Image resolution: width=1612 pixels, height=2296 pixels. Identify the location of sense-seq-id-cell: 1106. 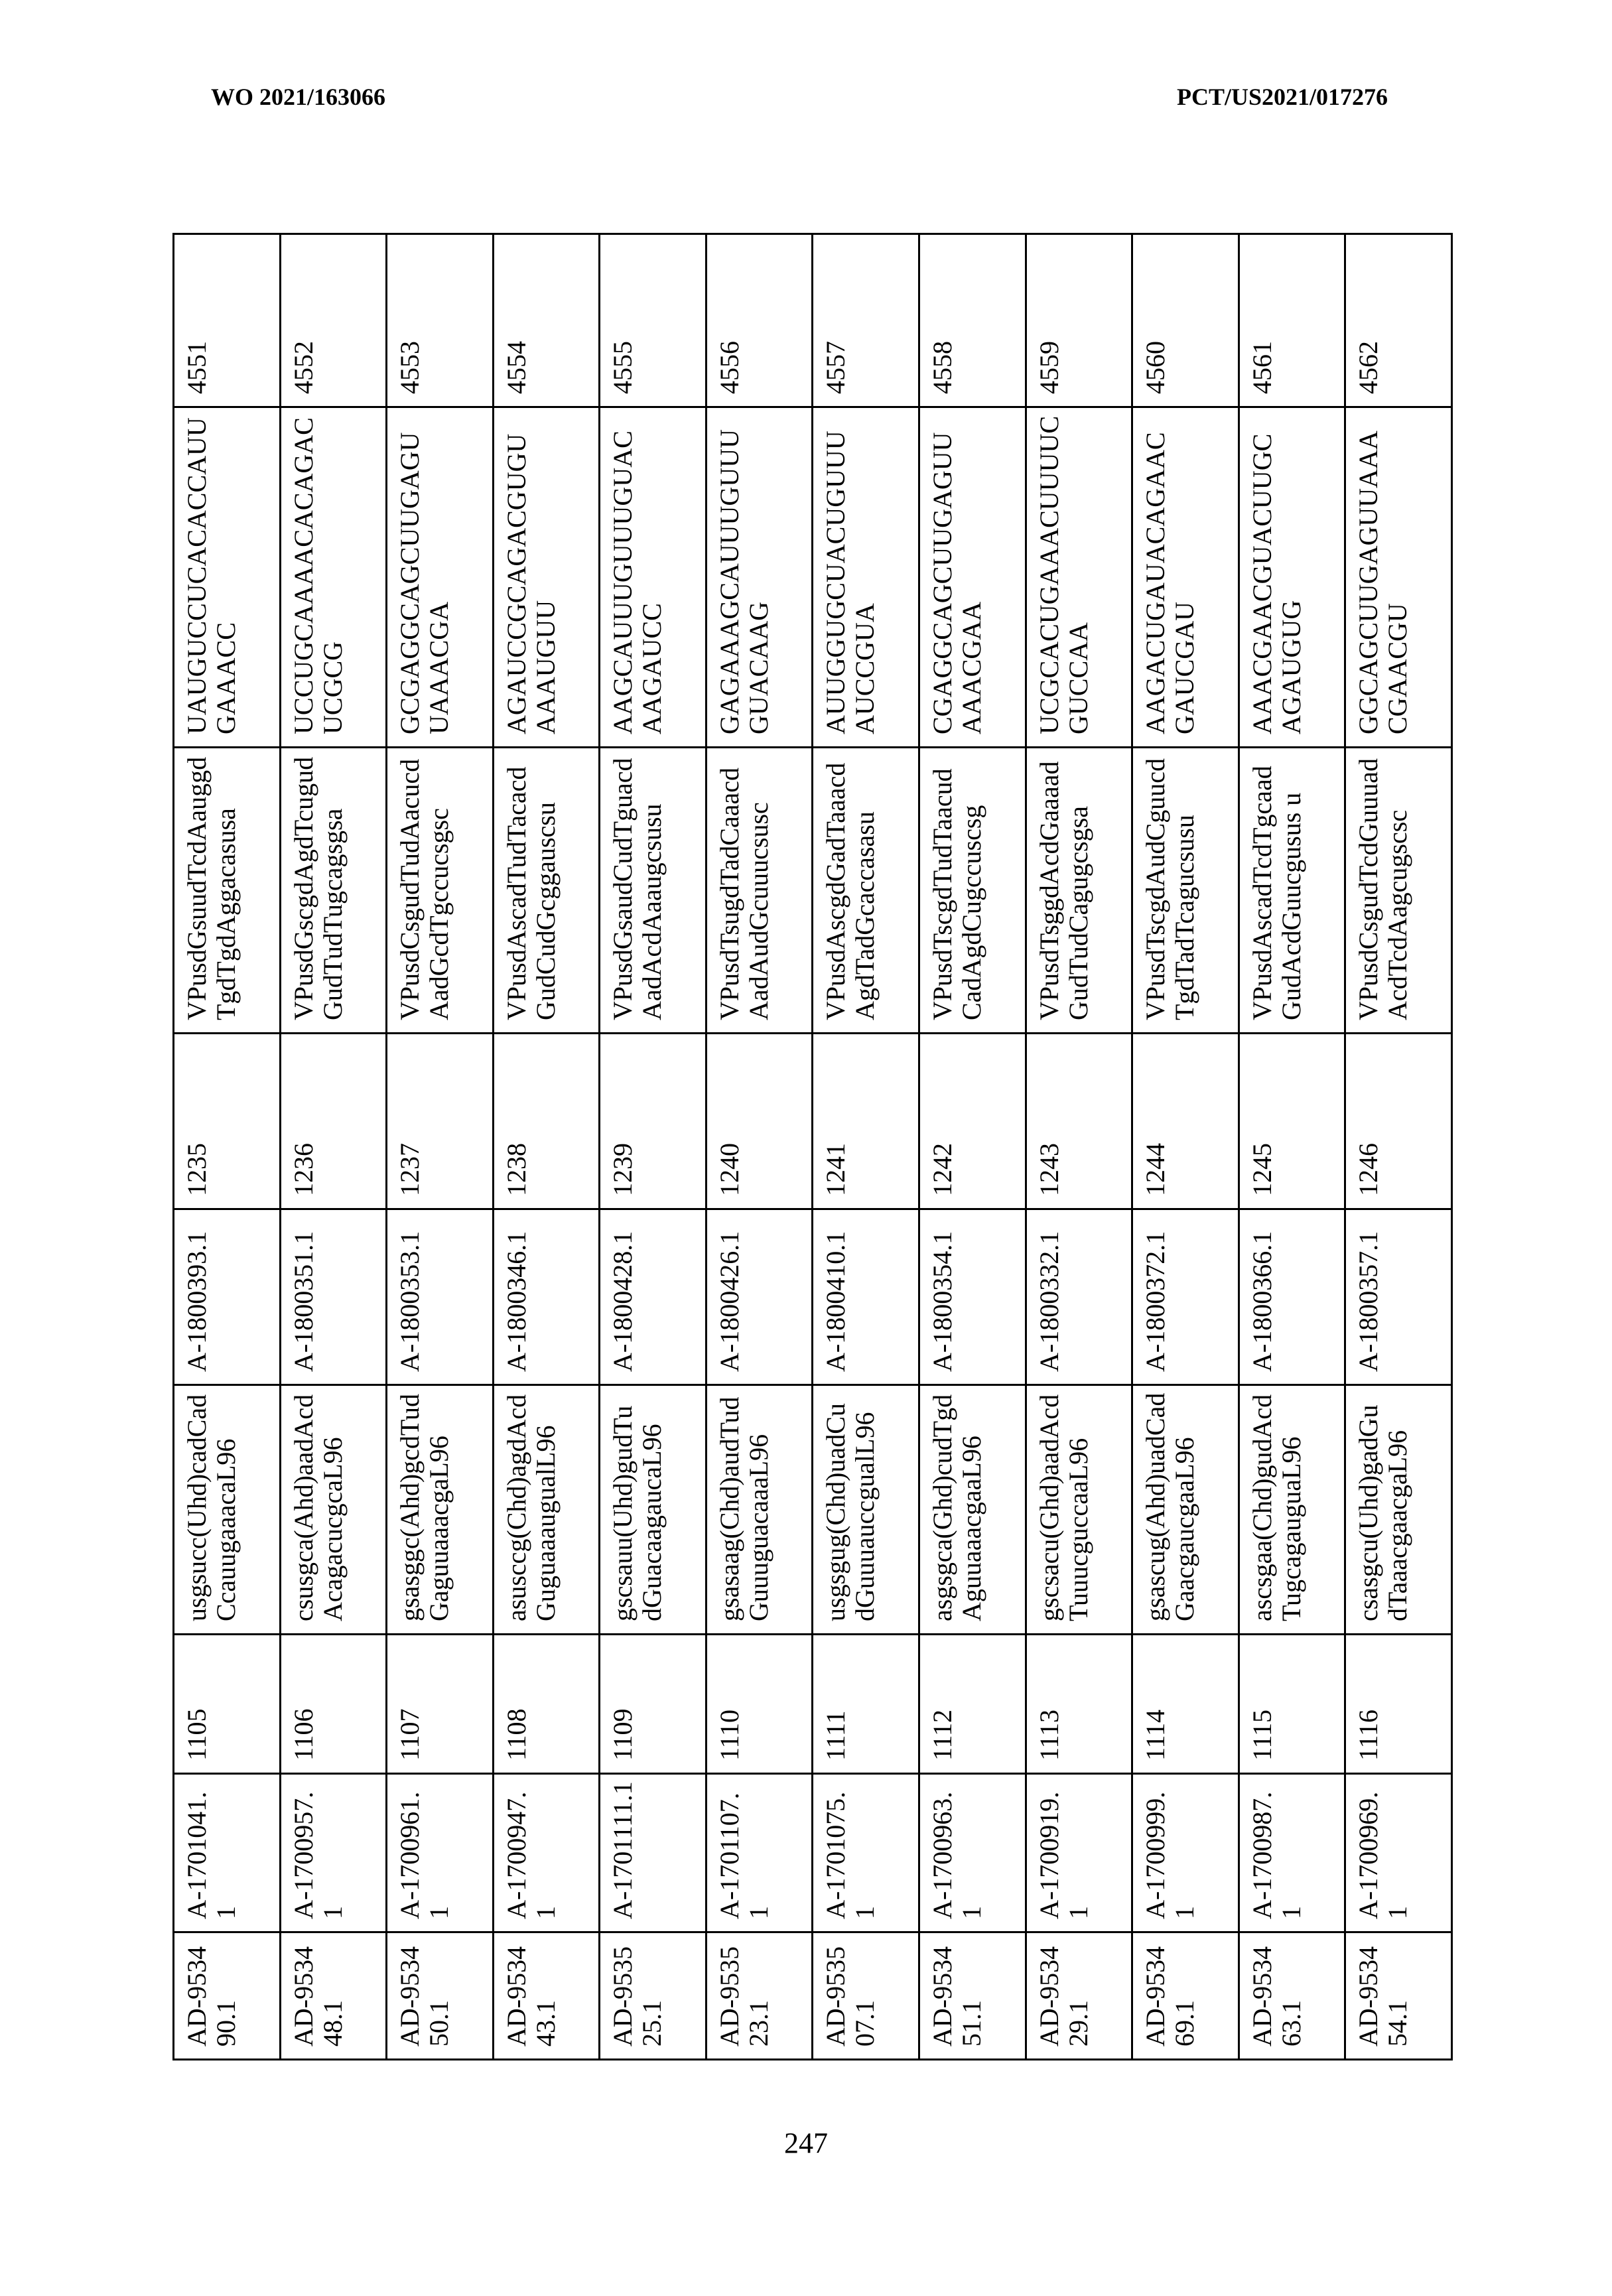
(333, 1704).